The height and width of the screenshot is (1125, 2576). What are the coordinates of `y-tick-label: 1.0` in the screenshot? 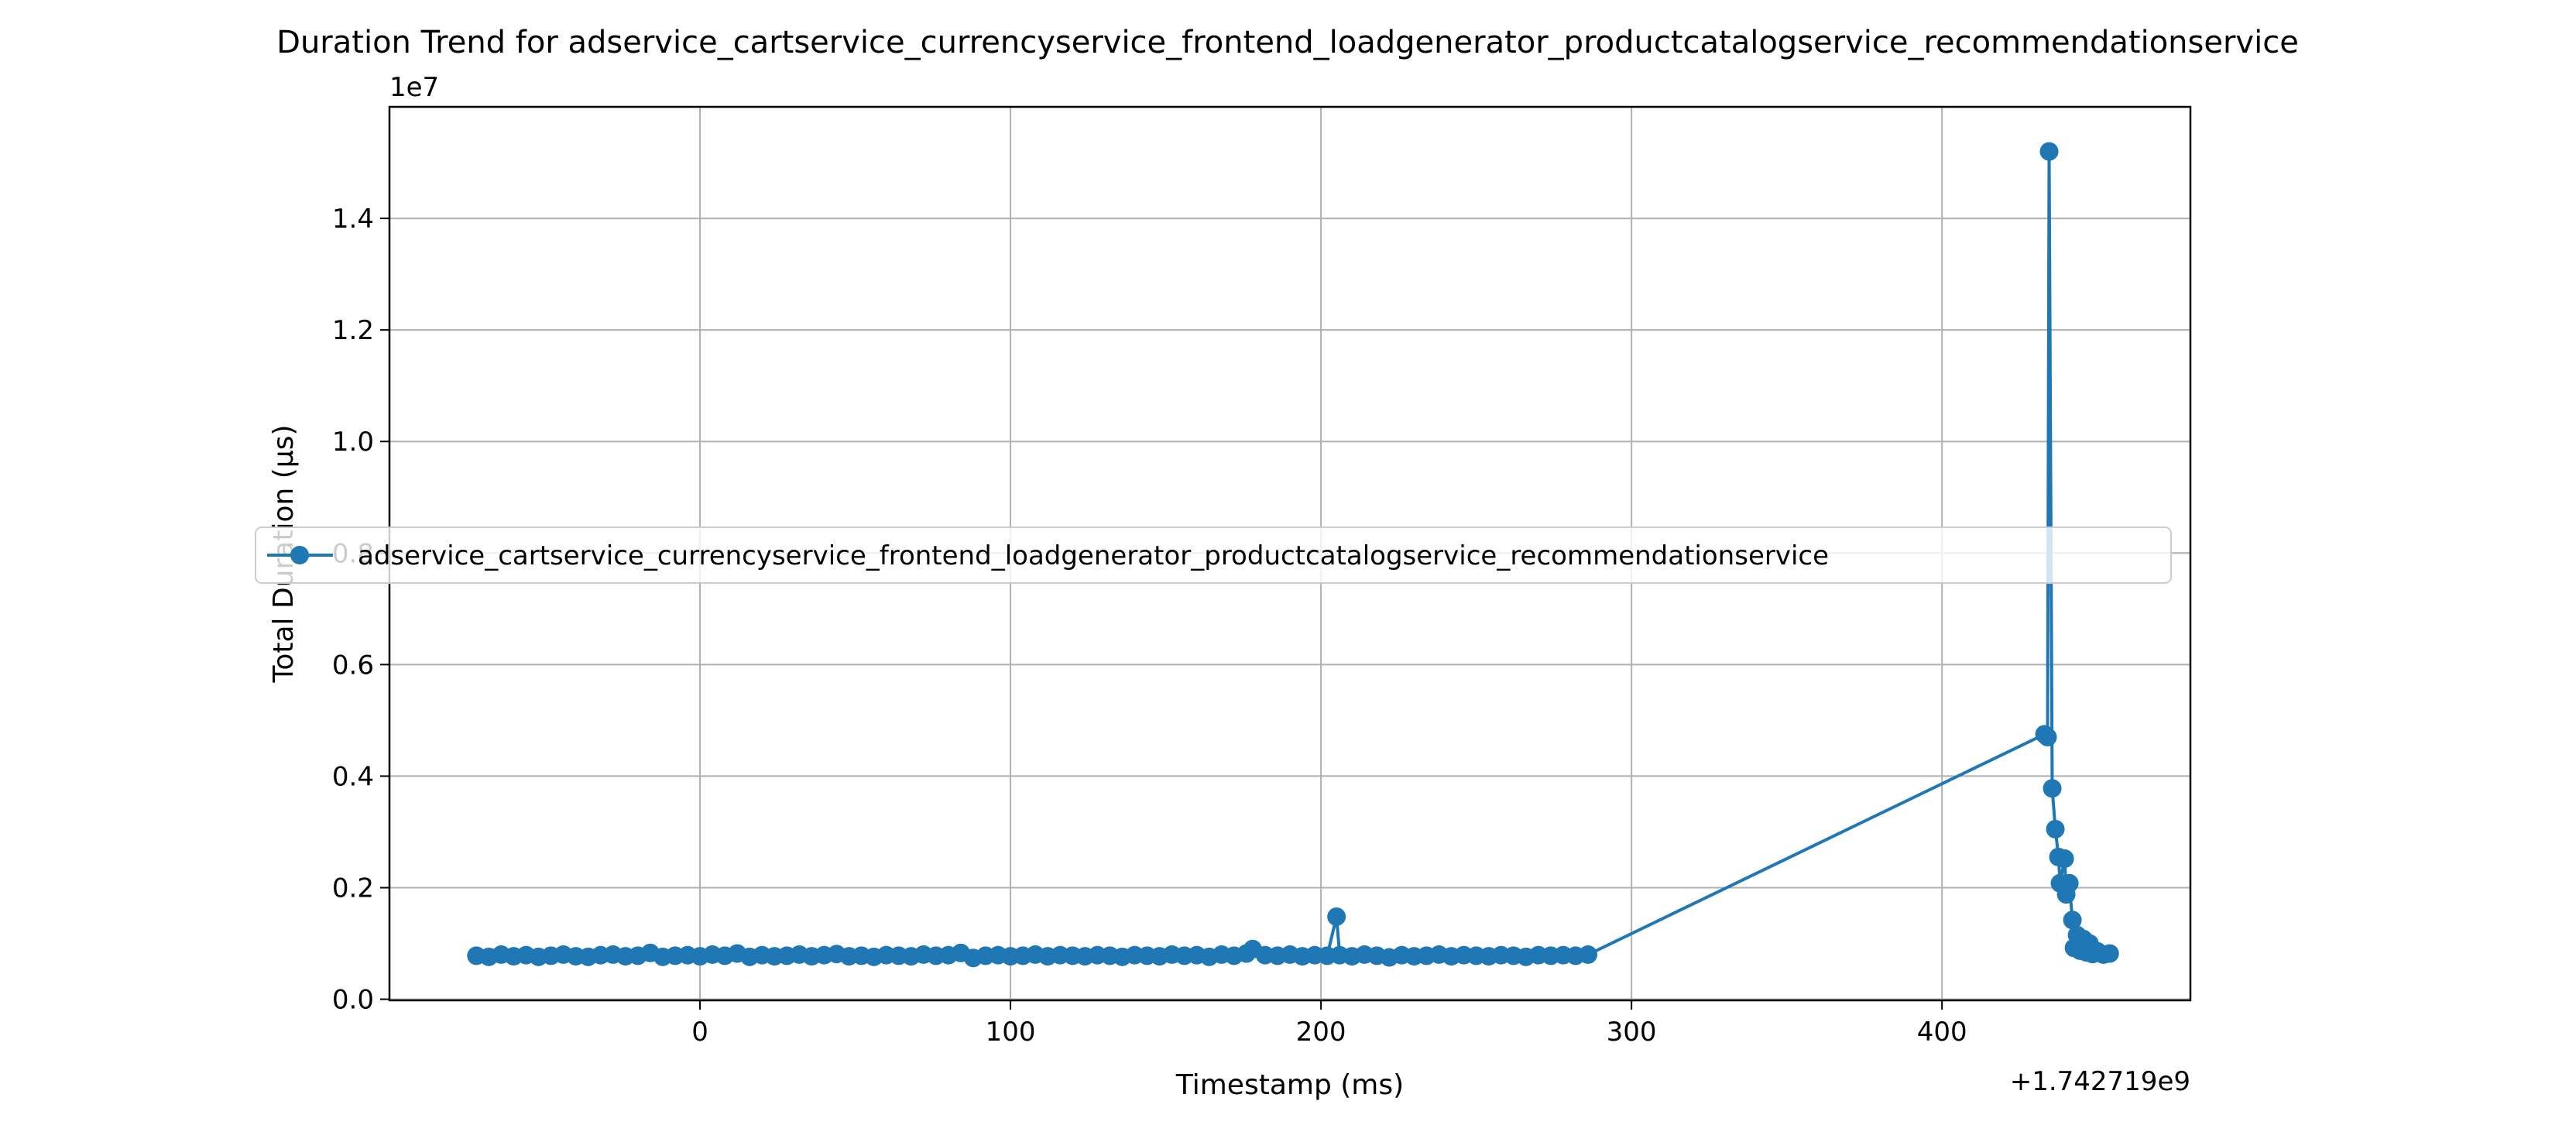 It's located at (353, 442).